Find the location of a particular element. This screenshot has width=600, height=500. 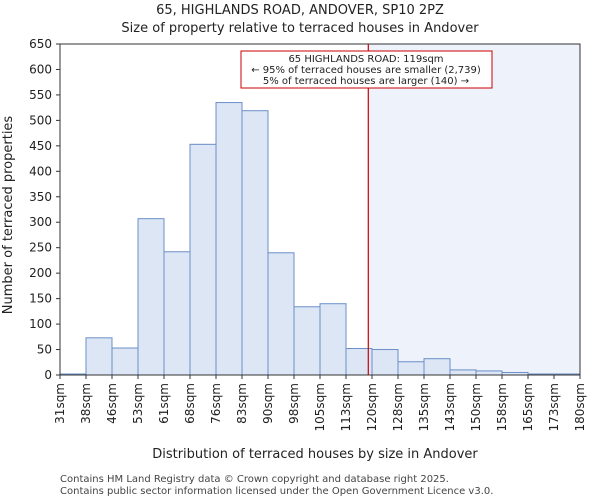

x-tick-label: 128sqm is located at coordinates (398, 407).